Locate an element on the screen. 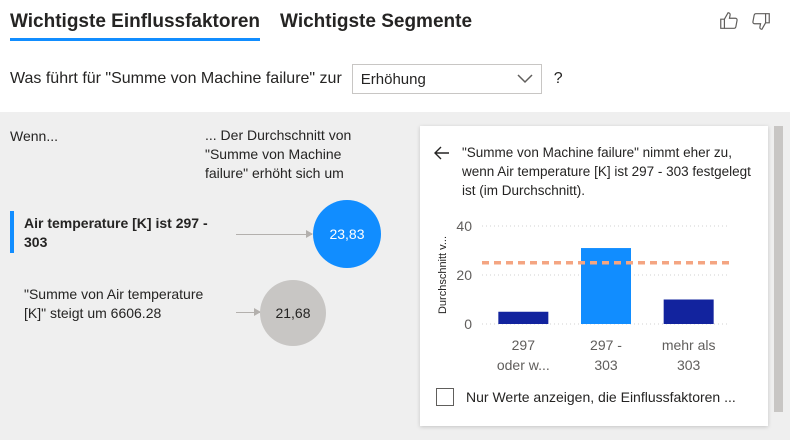 Image resolution: width=790 pixels, height=440 pixels. bubble-value-1: 23,83 is located at coordinates (347, 234).